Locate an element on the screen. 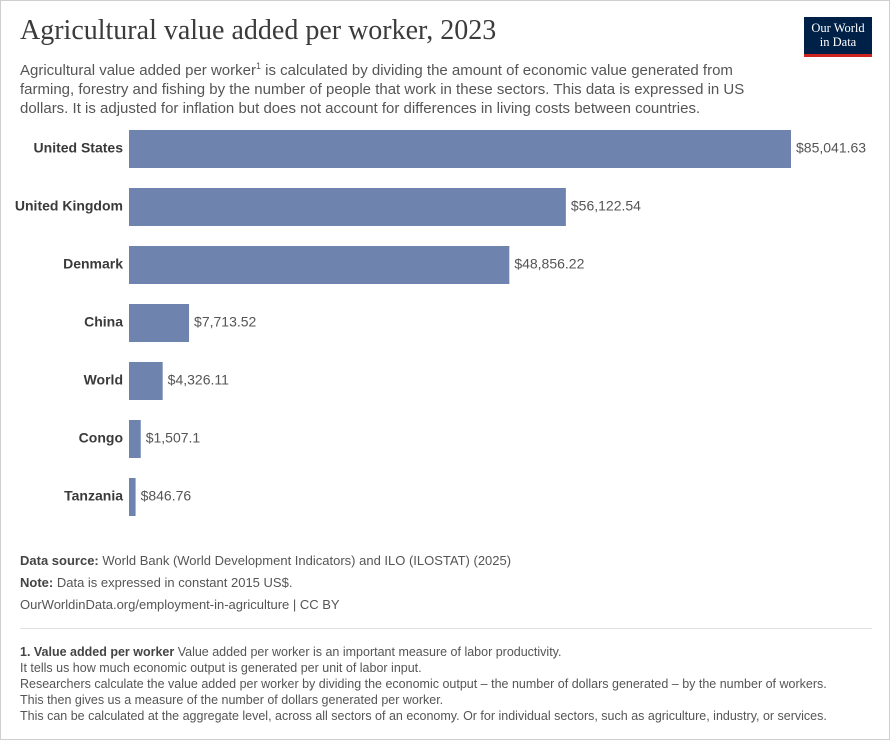  value-label: $56,122.54 is located at coordinates (606, 206).